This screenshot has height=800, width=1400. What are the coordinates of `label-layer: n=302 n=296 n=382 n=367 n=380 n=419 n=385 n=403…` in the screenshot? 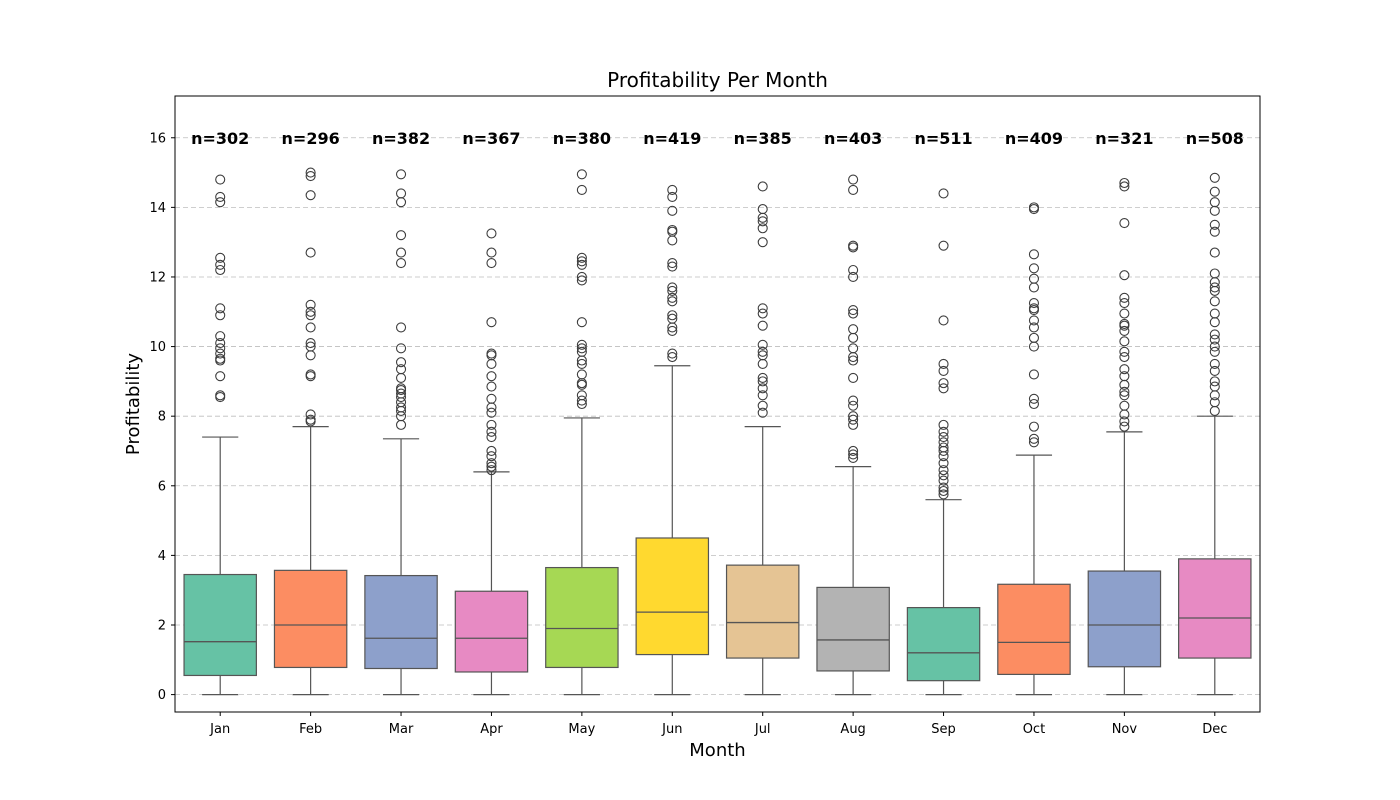 It's located at (717, 138).